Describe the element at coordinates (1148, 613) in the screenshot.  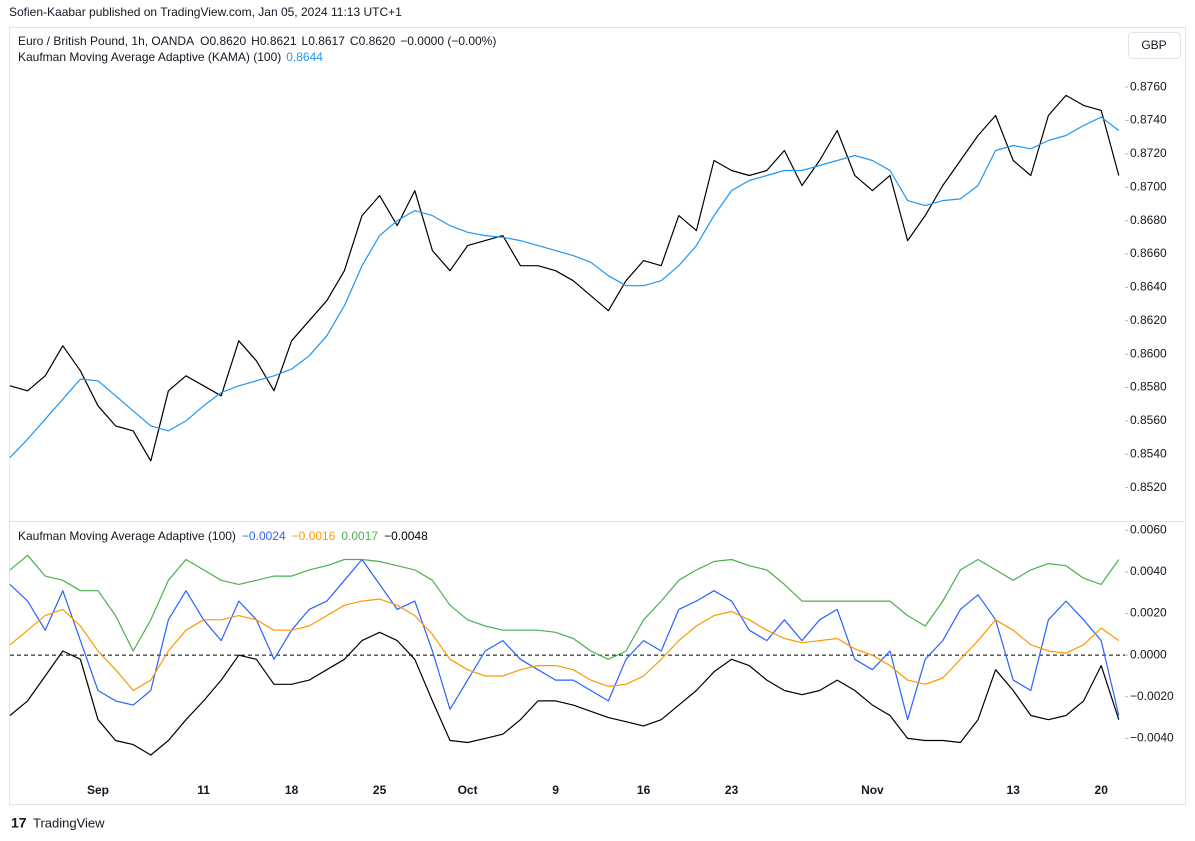
I see `y-tick-label: 0.0020` at that location.